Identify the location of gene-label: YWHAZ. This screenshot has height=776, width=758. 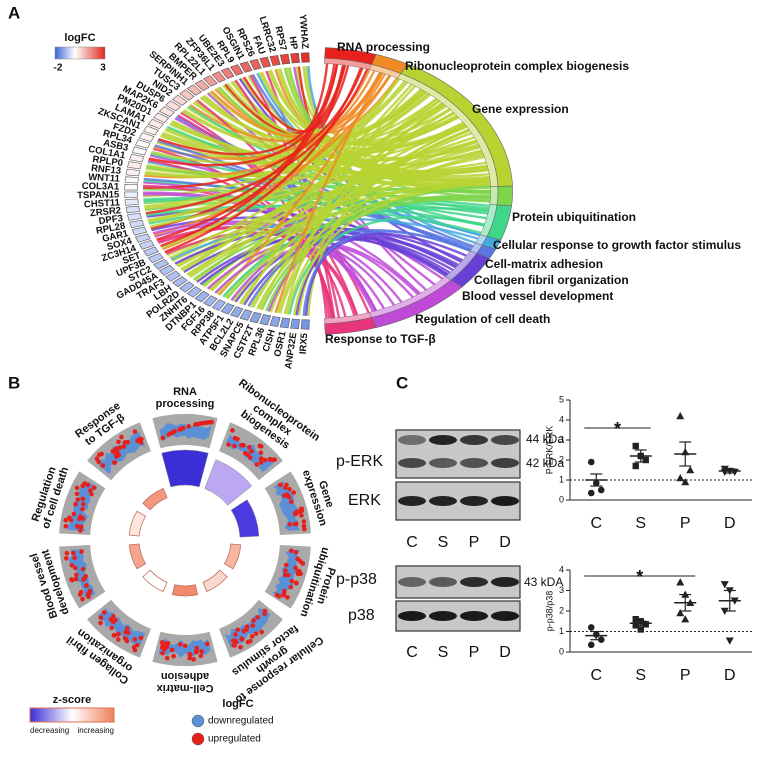
(303, 32).